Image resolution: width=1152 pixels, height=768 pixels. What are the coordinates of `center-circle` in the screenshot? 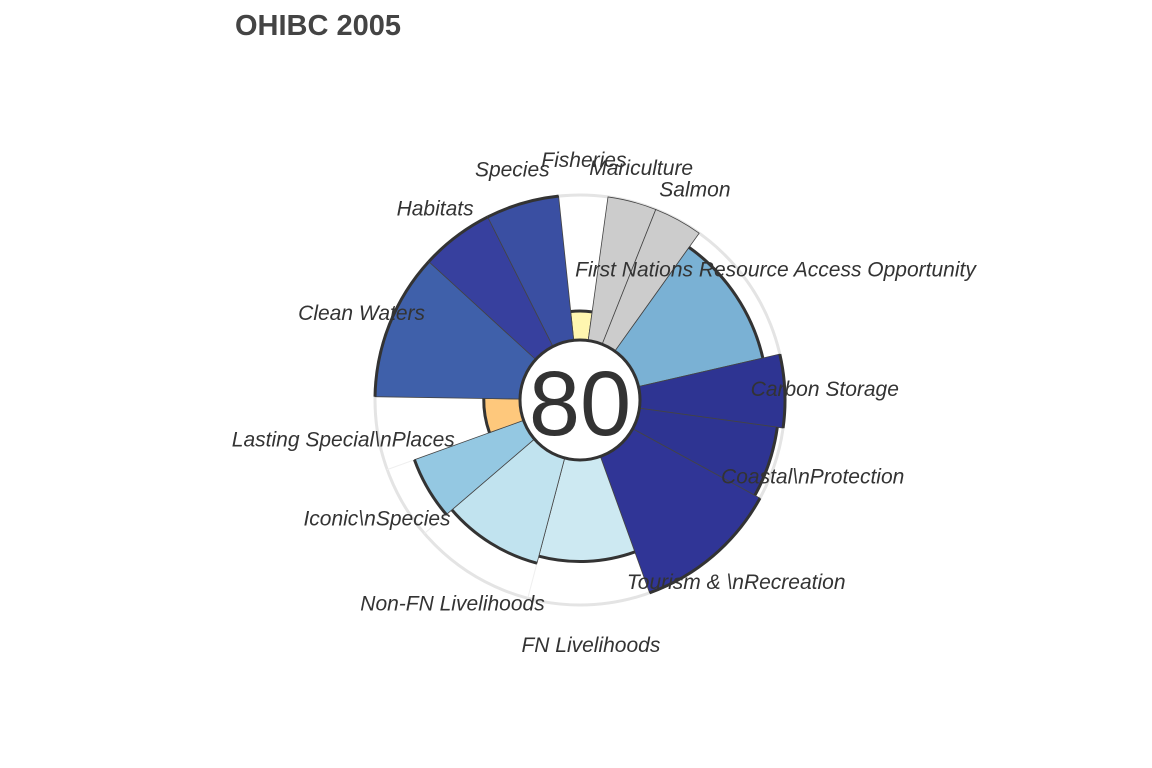 It's located at (580, 400).